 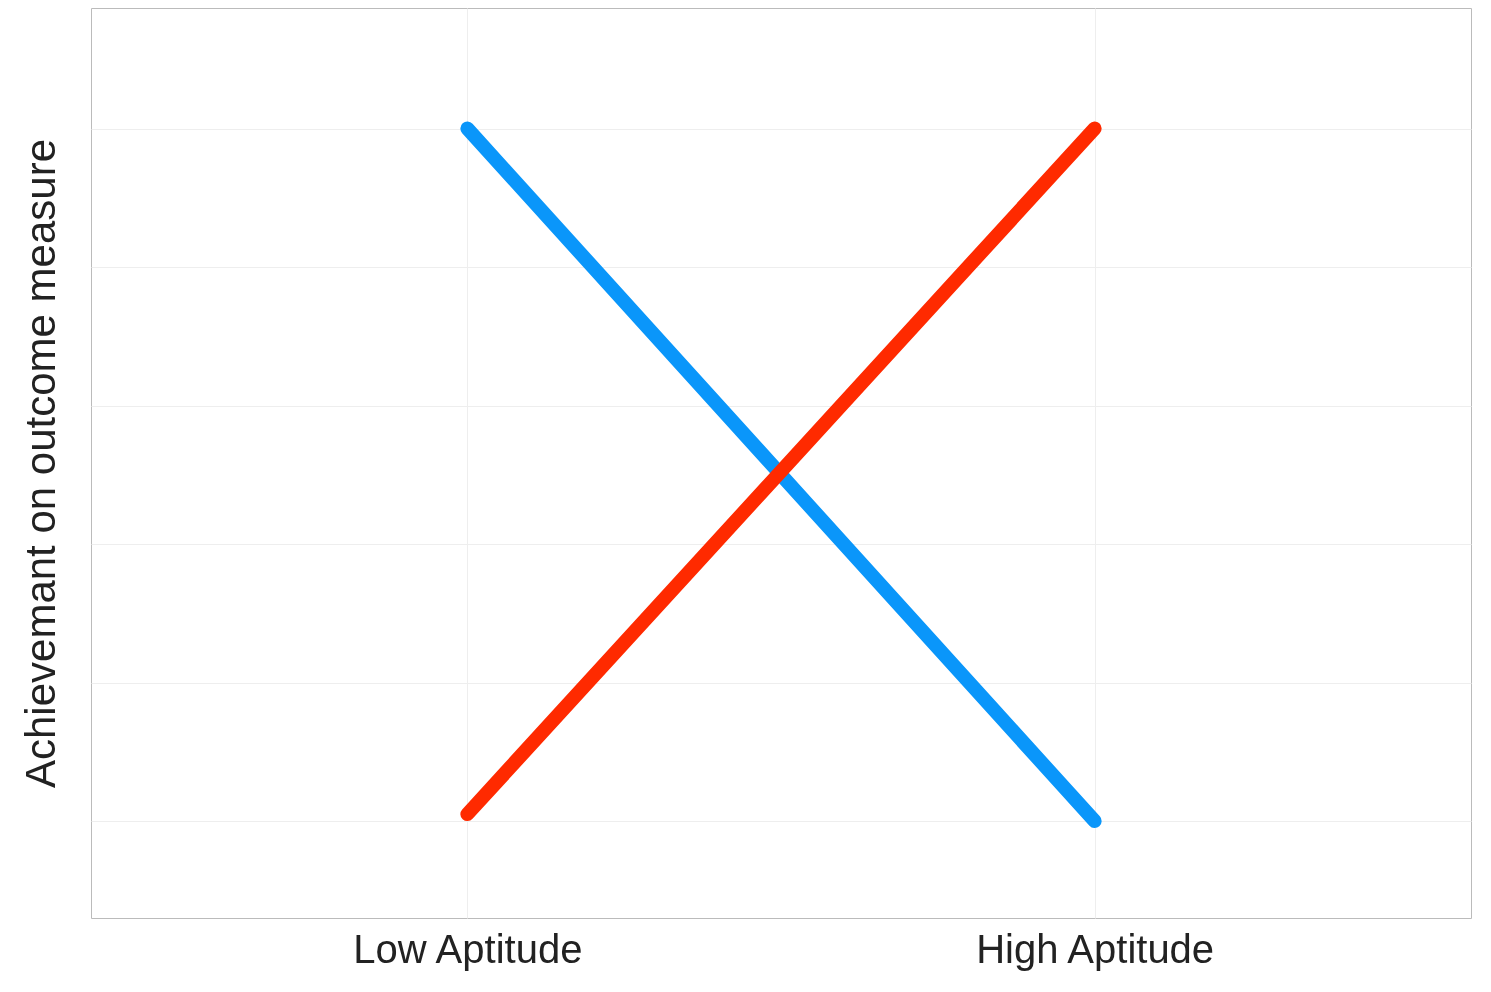 I want to click on x-tick-label: High Aptitude, so click(x=1095, y=948).